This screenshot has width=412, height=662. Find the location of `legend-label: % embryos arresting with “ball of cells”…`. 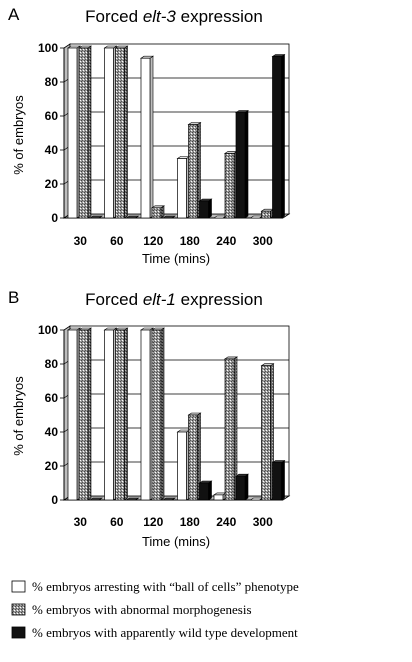

legend-label: % embryos arresting with “ball of cells”… is located at coordinates (165, 586).